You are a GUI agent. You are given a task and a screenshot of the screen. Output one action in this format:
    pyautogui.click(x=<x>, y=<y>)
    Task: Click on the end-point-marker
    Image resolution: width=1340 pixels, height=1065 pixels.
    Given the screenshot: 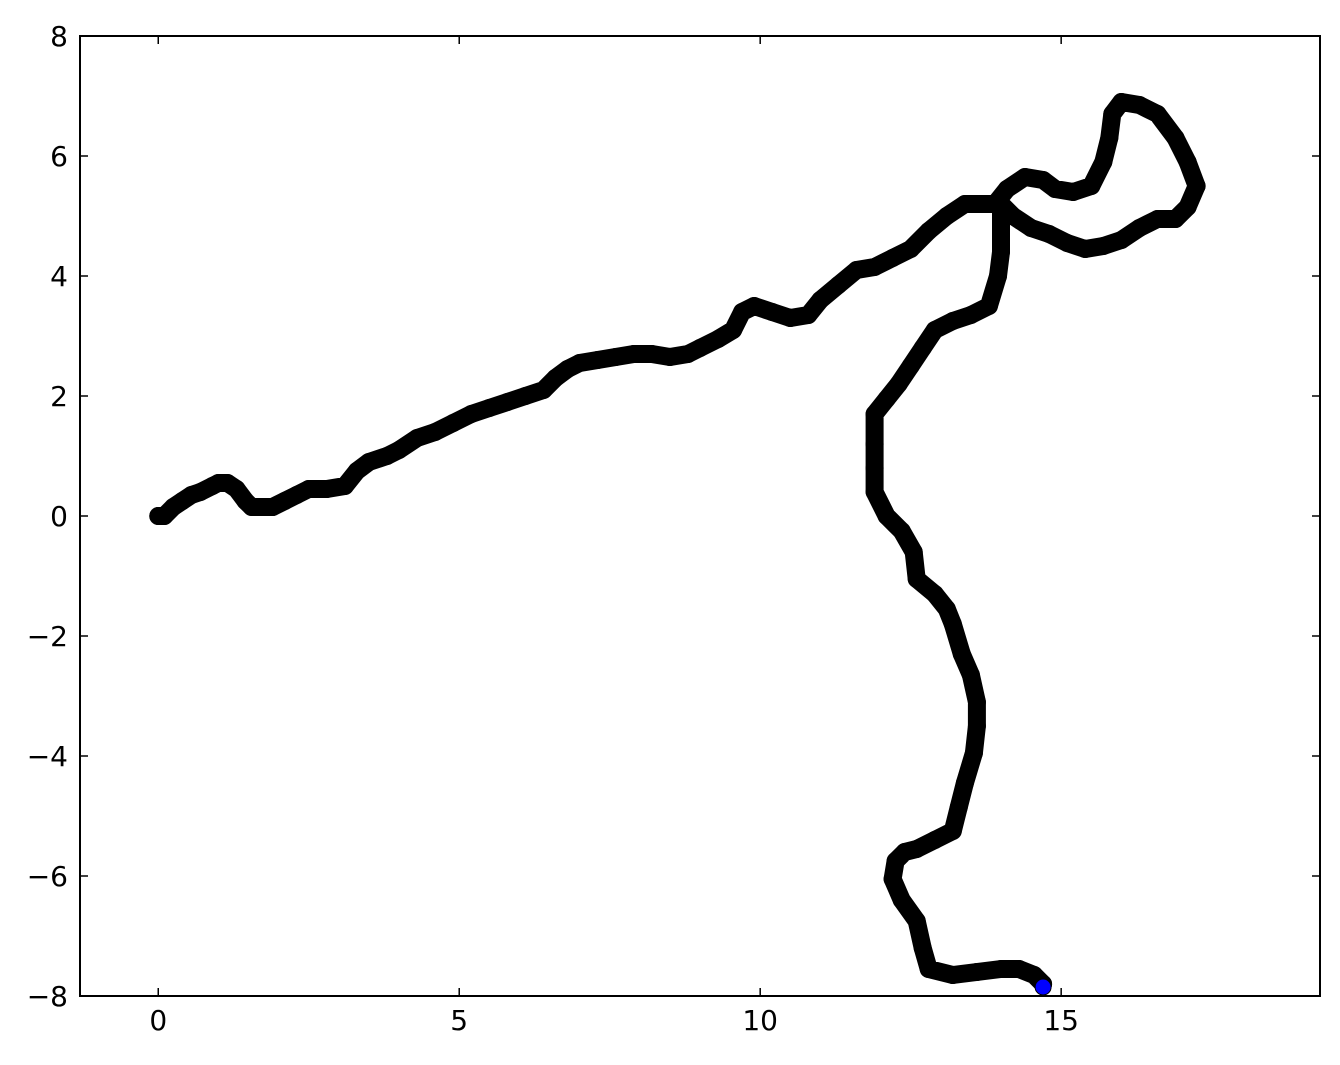 What is the action you would take?
    pyautogui.click(x=1043, y=987)
    